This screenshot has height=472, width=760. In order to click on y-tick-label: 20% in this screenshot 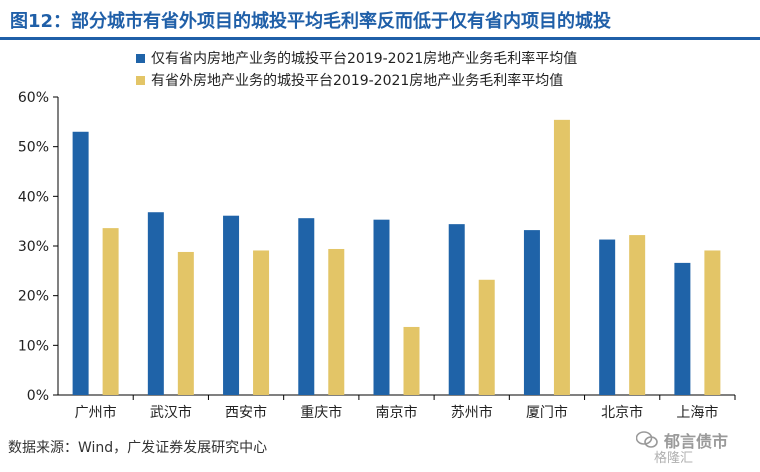, I will do `click(33, 297)`.